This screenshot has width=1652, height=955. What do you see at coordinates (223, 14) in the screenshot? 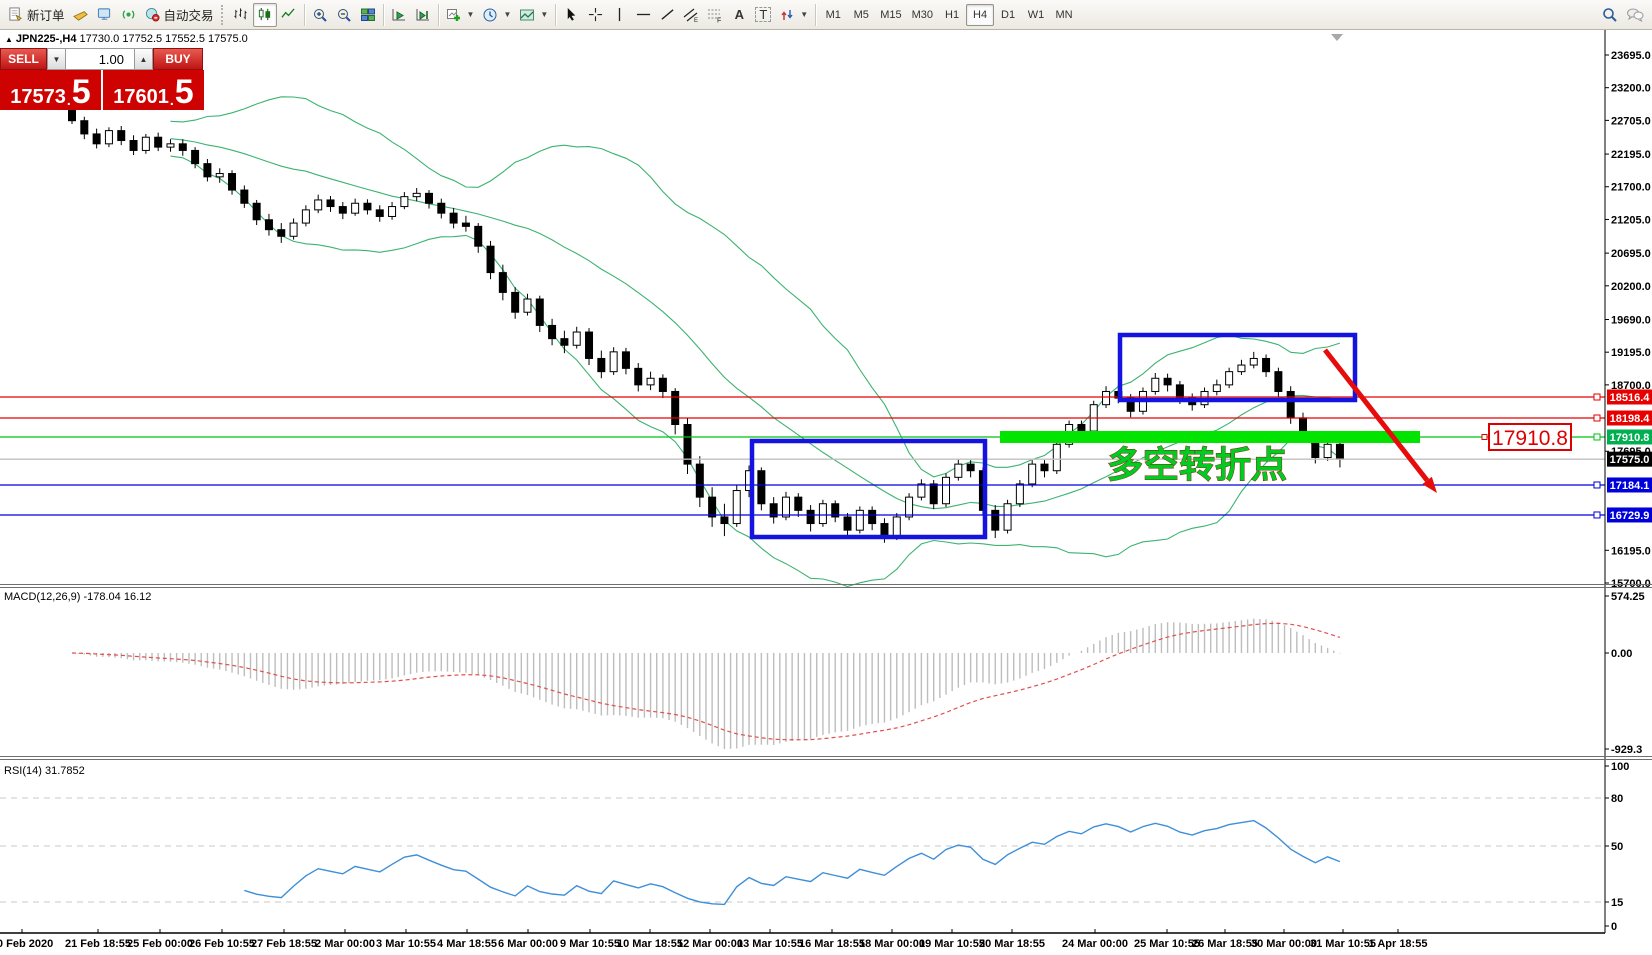
I see `toolbar-grip` at bounding box center [223, 14].